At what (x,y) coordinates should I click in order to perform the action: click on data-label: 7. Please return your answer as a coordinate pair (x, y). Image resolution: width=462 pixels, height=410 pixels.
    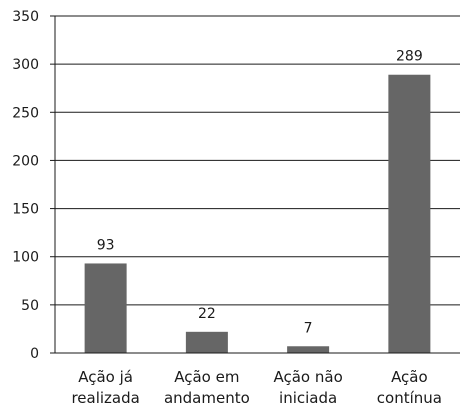
    Looking at the image, I should click on (308, 328).